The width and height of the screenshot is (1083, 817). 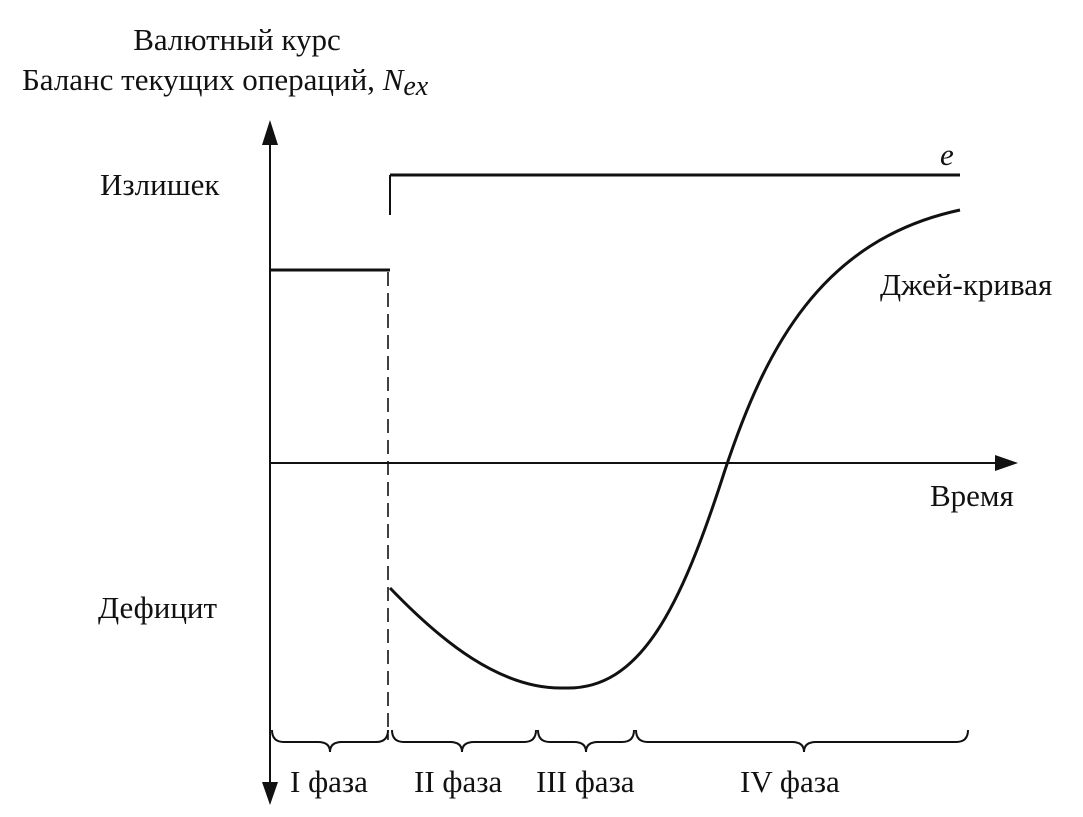 I want to click on surplus-label: Излишек, so click(x=160, y=184).